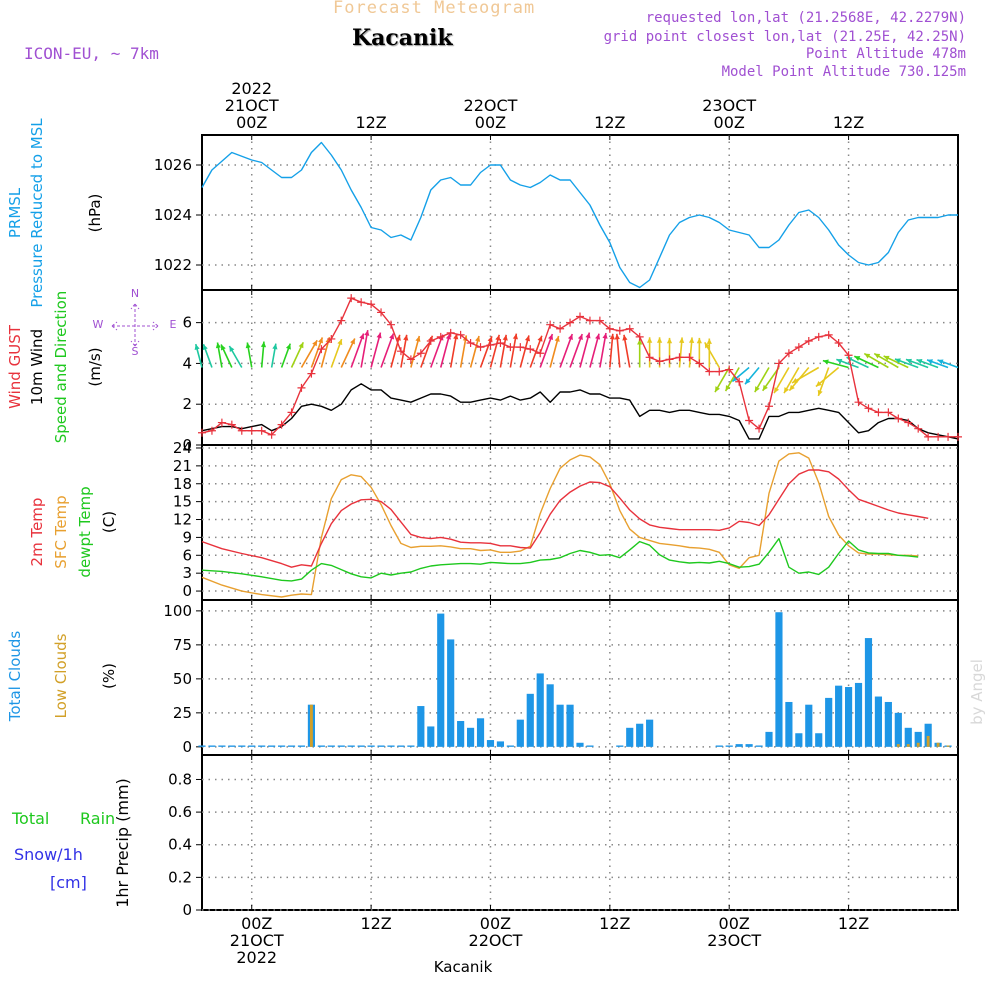 This screenshot has width=1000, height=1000. Describe the element at coordinates (61, 367) in the screenshot. I see `label-speed-direction: Speed and Direction` at that location.